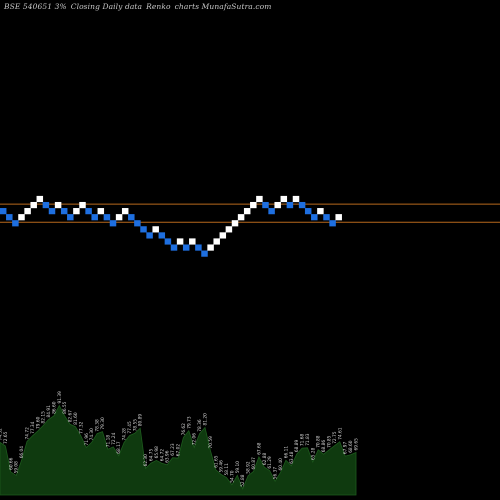 The width and height of the screenshot is (500, 500). What do you see at coordinates (276, 473) in the screenshot?
I see `volume-label: 56.37` at bounding box center [276, 473].